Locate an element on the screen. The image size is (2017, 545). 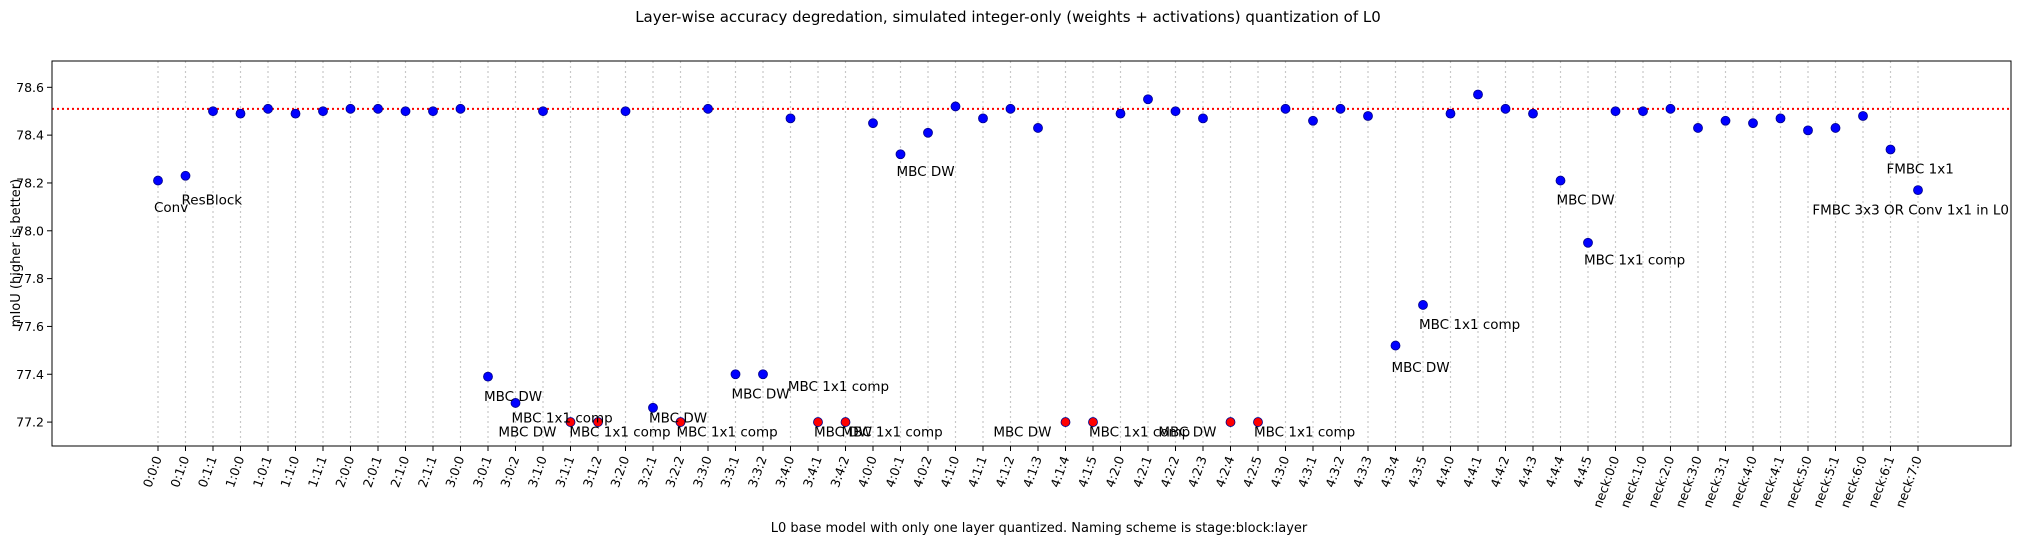
x-tick-label: 1:0:1 is located at coordinates (262, 471).